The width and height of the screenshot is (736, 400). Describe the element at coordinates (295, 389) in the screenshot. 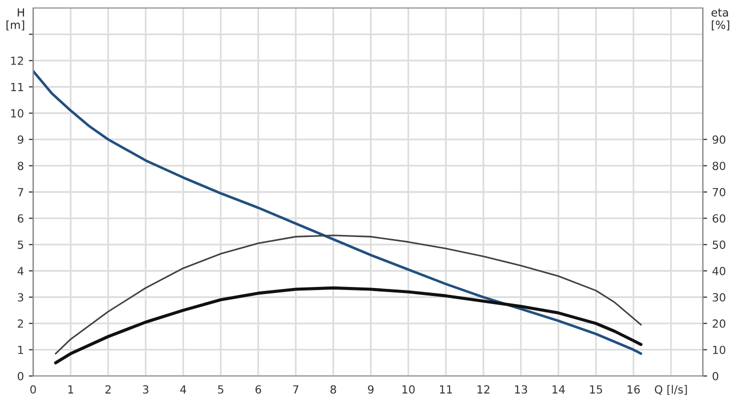

I see `x-tick-label: 7` at that location.